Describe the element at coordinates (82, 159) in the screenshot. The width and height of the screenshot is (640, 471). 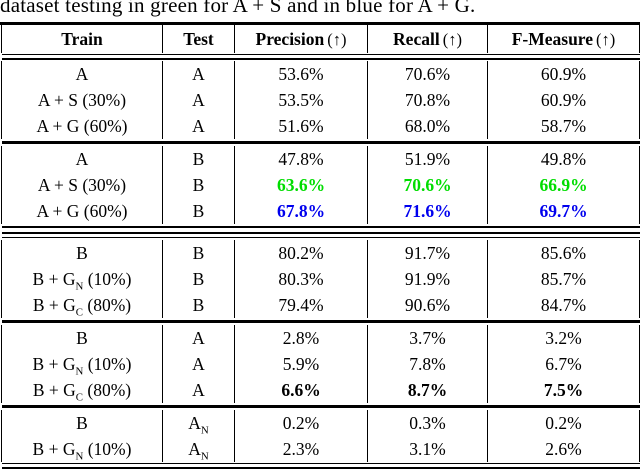
I see `cell-train: A` at that location.